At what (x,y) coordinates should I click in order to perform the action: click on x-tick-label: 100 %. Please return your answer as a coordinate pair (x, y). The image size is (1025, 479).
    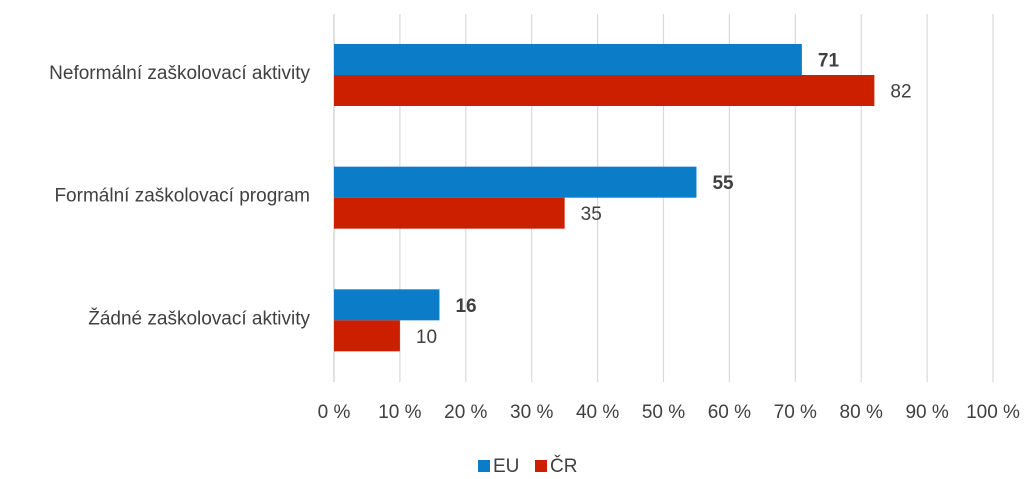
    Looking at the image, I should click on (993, 412).